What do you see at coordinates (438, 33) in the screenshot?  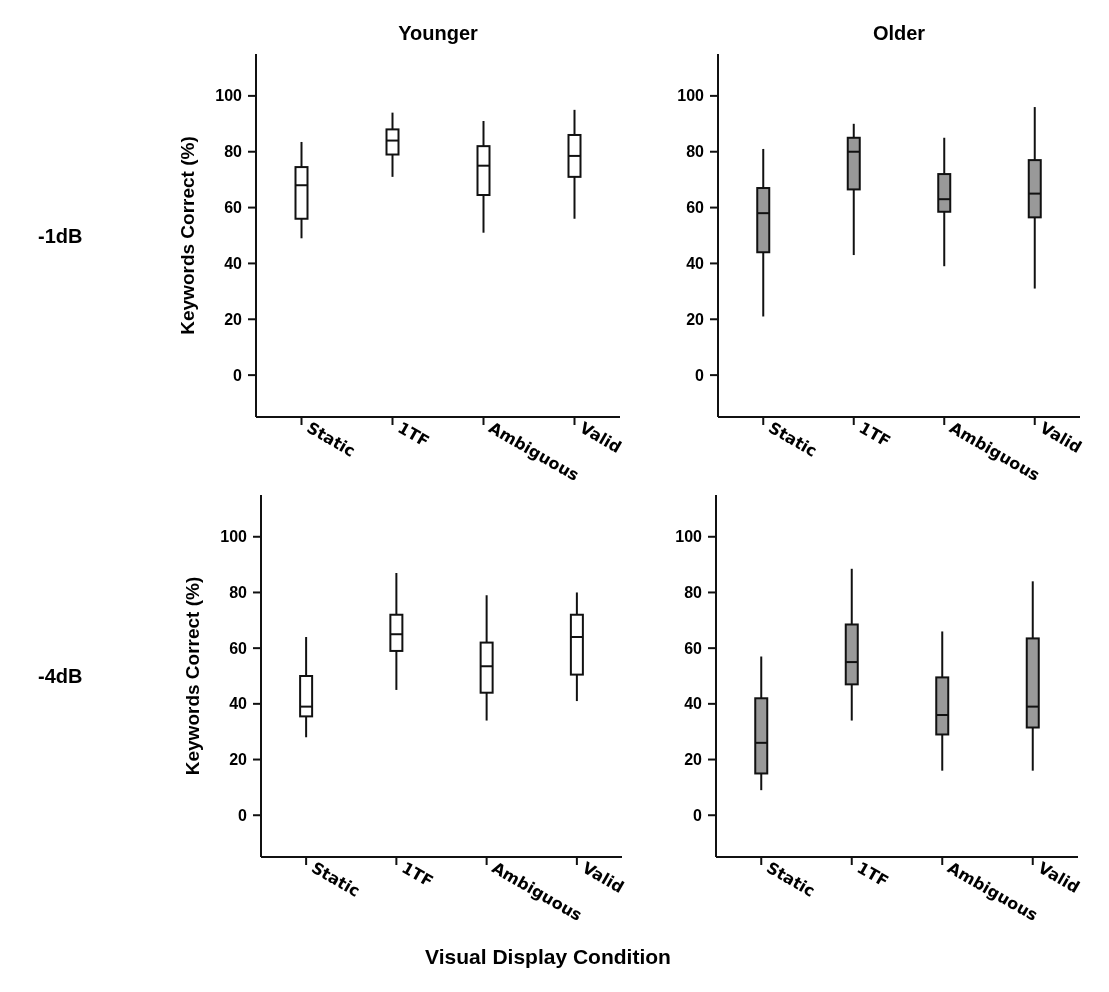 I see `chart-title: Younger` at bounding box center [438, 33].